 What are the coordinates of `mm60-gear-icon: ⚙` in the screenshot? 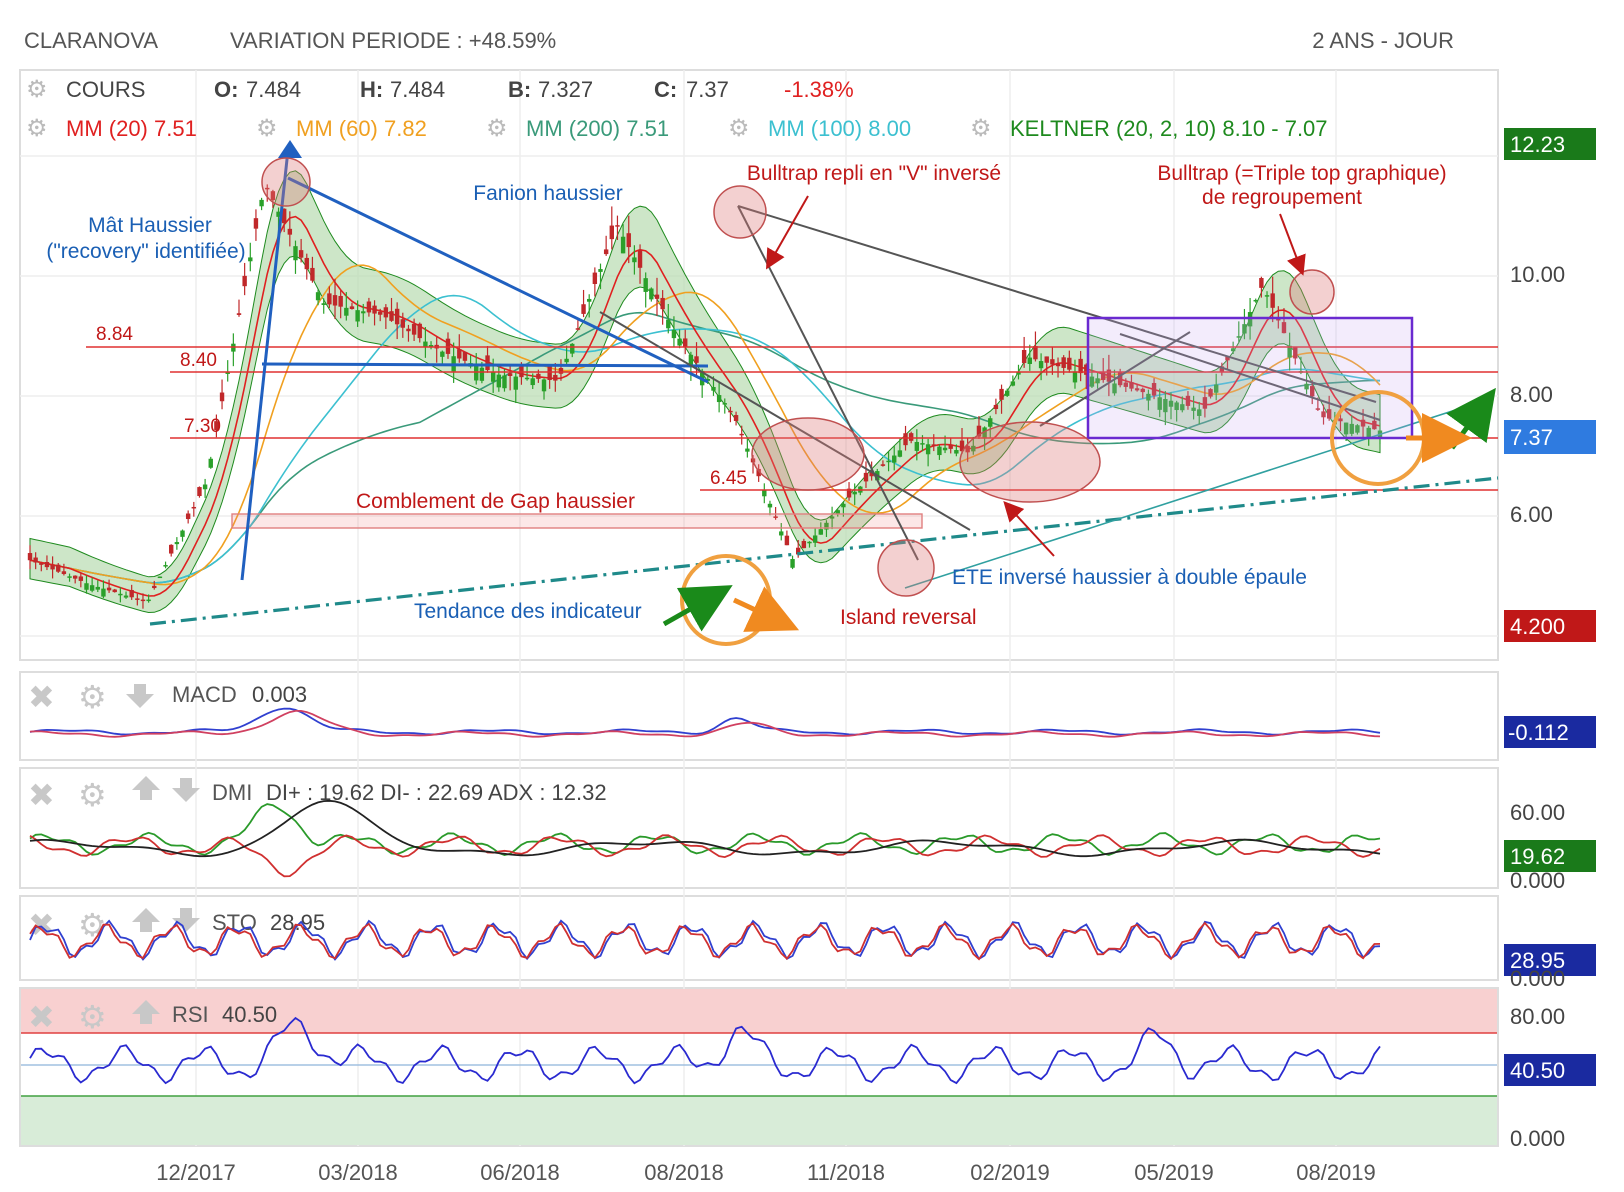 It's located at (267, 128).